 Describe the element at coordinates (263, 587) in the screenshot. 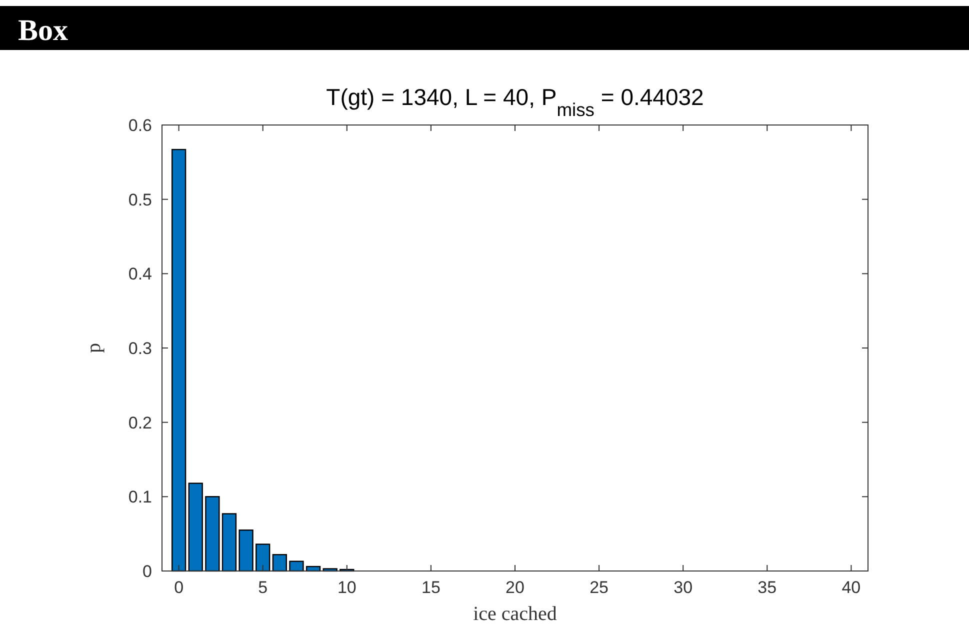

I see `x-tick-label: 5` at that location.